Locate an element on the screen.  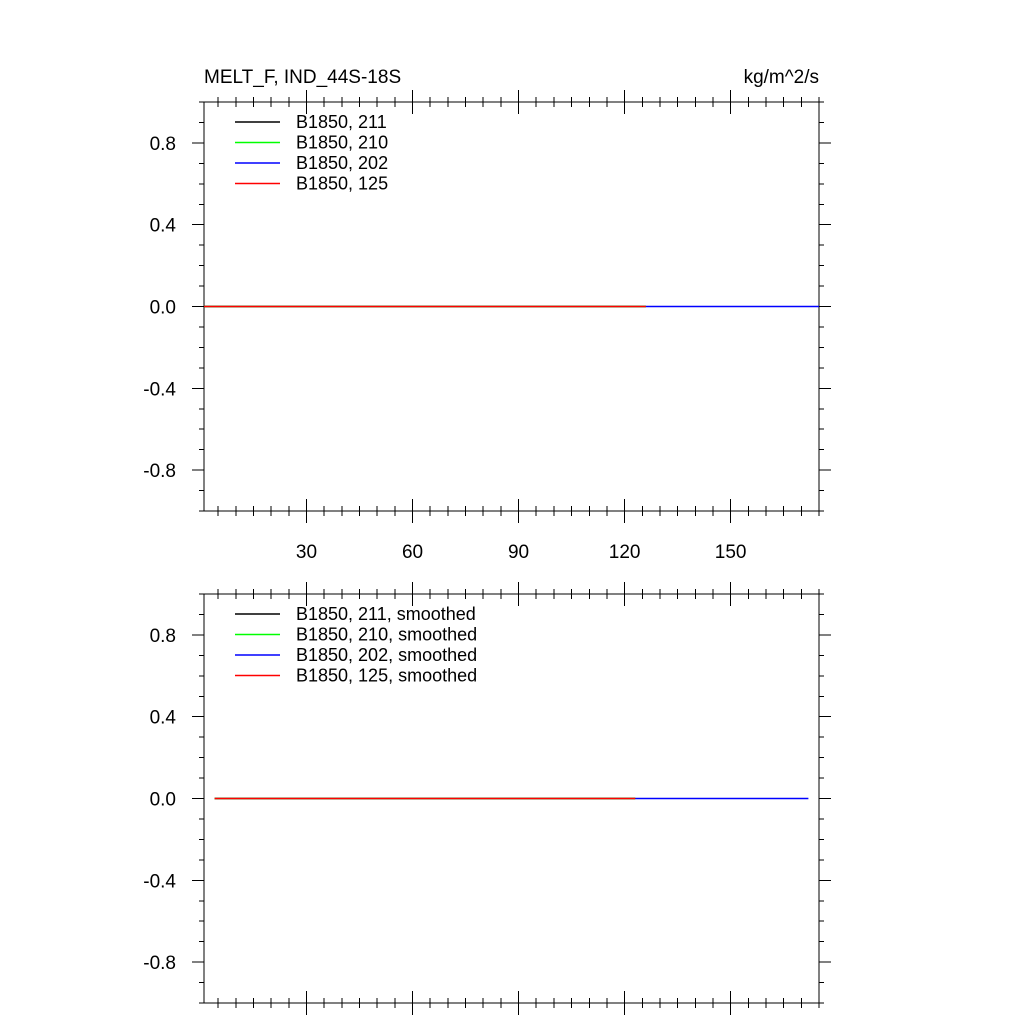
x-tick-label: 150 is located at coordinates (731, 552).